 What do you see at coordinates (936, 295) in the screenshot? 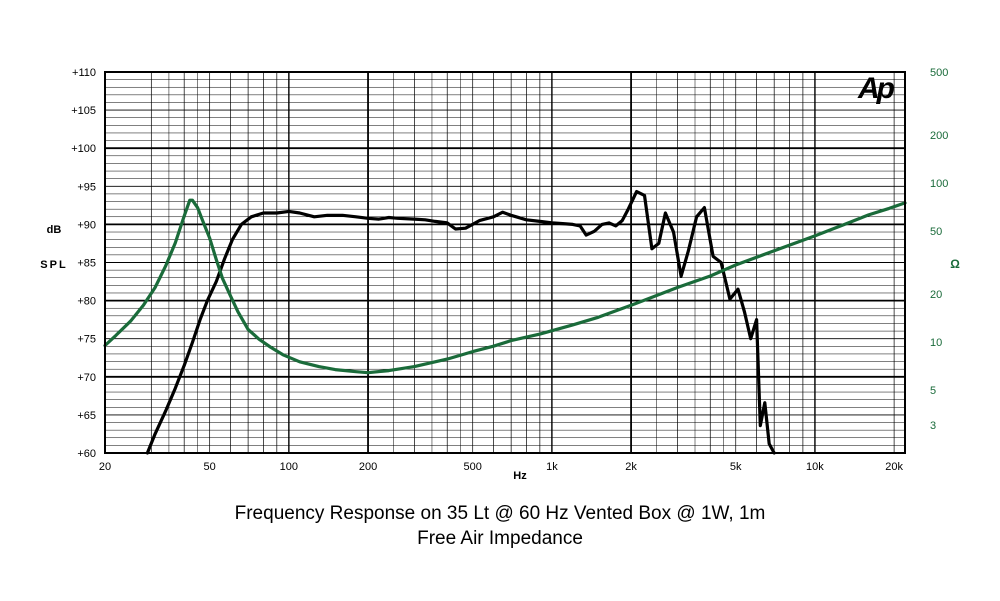
I see `y2-tick-label: 20` at bounding box center [936, 295].